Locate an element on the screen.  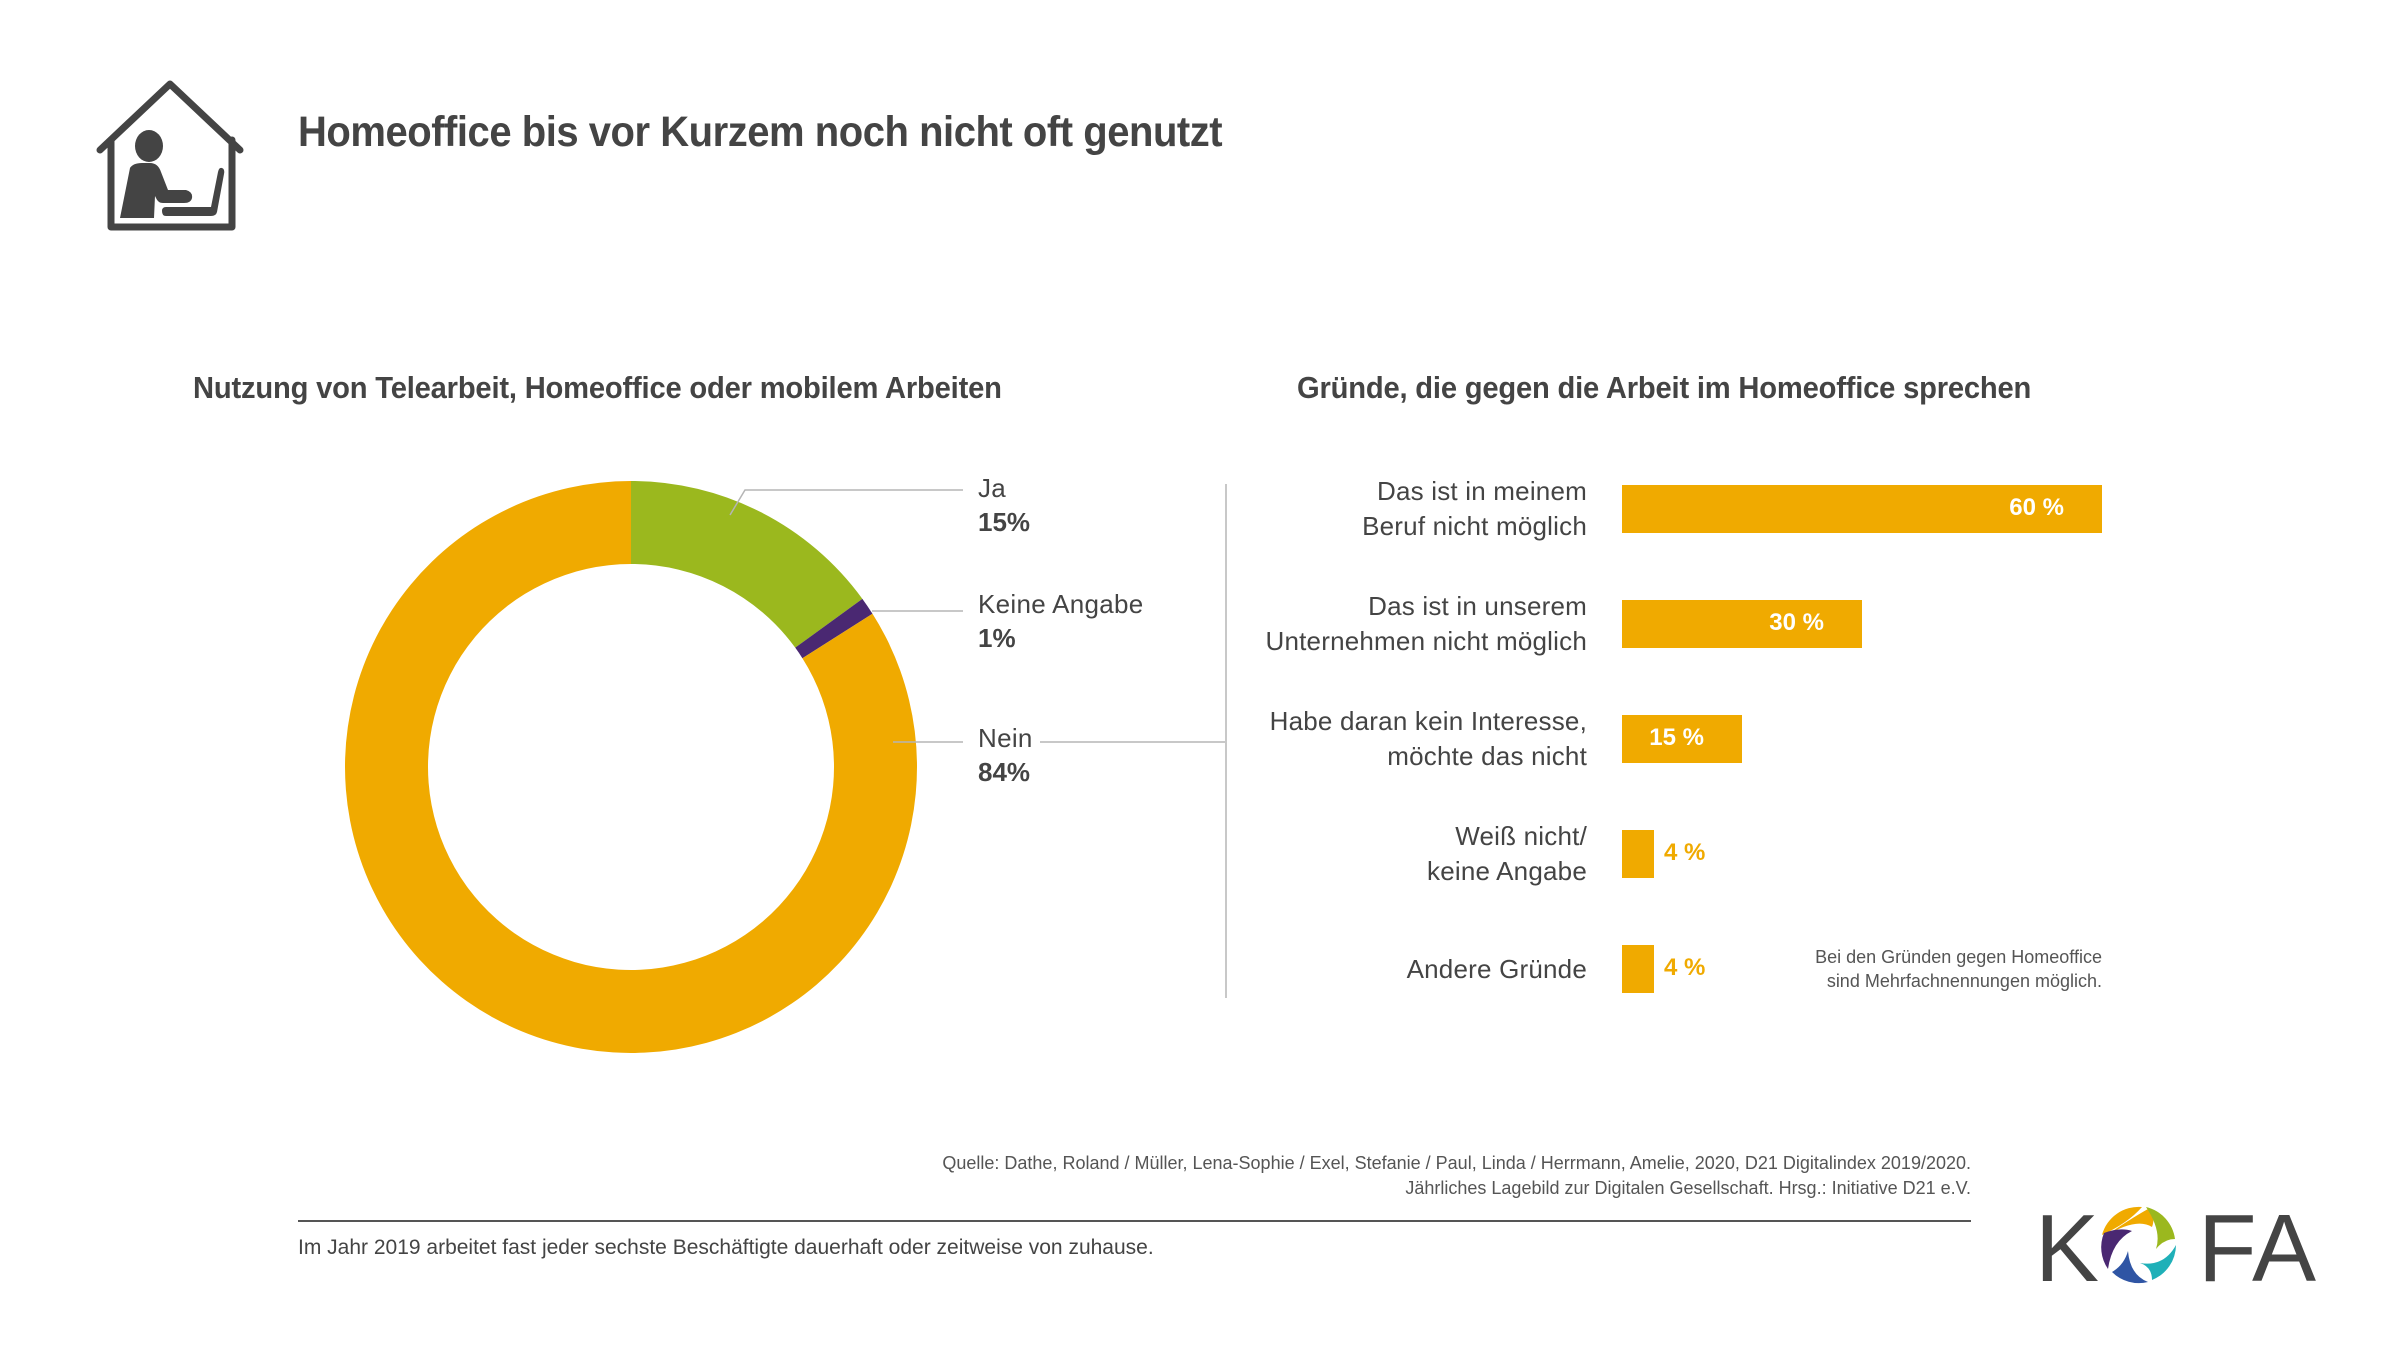
bar-category-label-line: Weiß nicht/ is located at coordinates (1521, 836).